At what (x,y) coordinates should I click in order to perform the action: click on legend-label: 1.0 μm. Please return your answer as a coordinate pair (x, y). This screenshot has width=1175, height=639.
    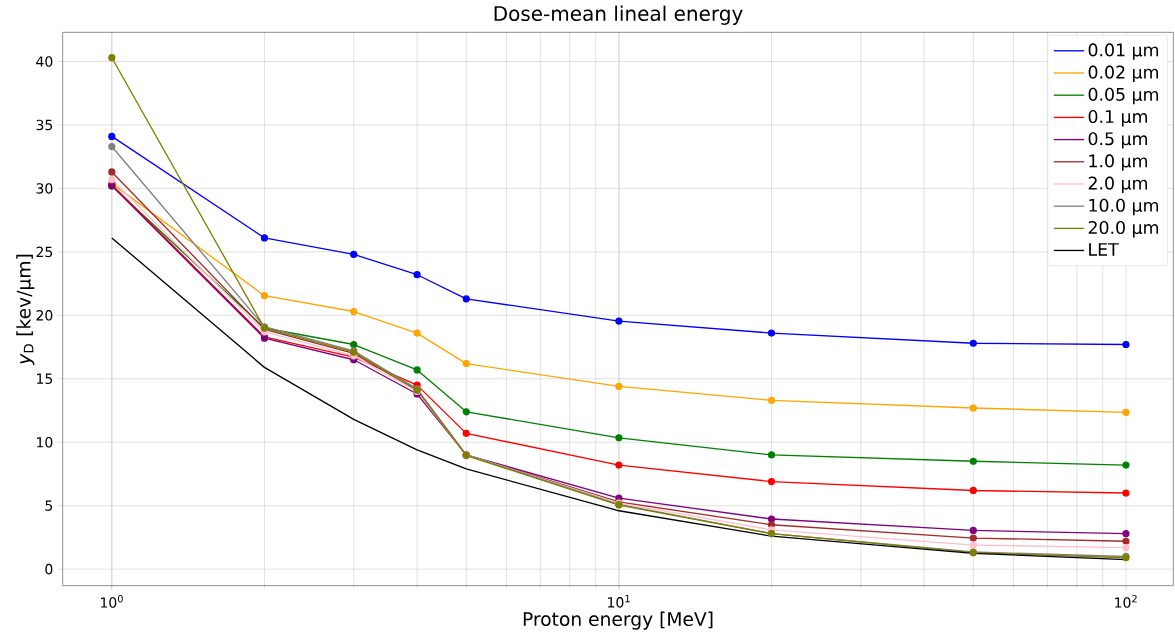
    Looking at the image, I should click on (1118, 162).